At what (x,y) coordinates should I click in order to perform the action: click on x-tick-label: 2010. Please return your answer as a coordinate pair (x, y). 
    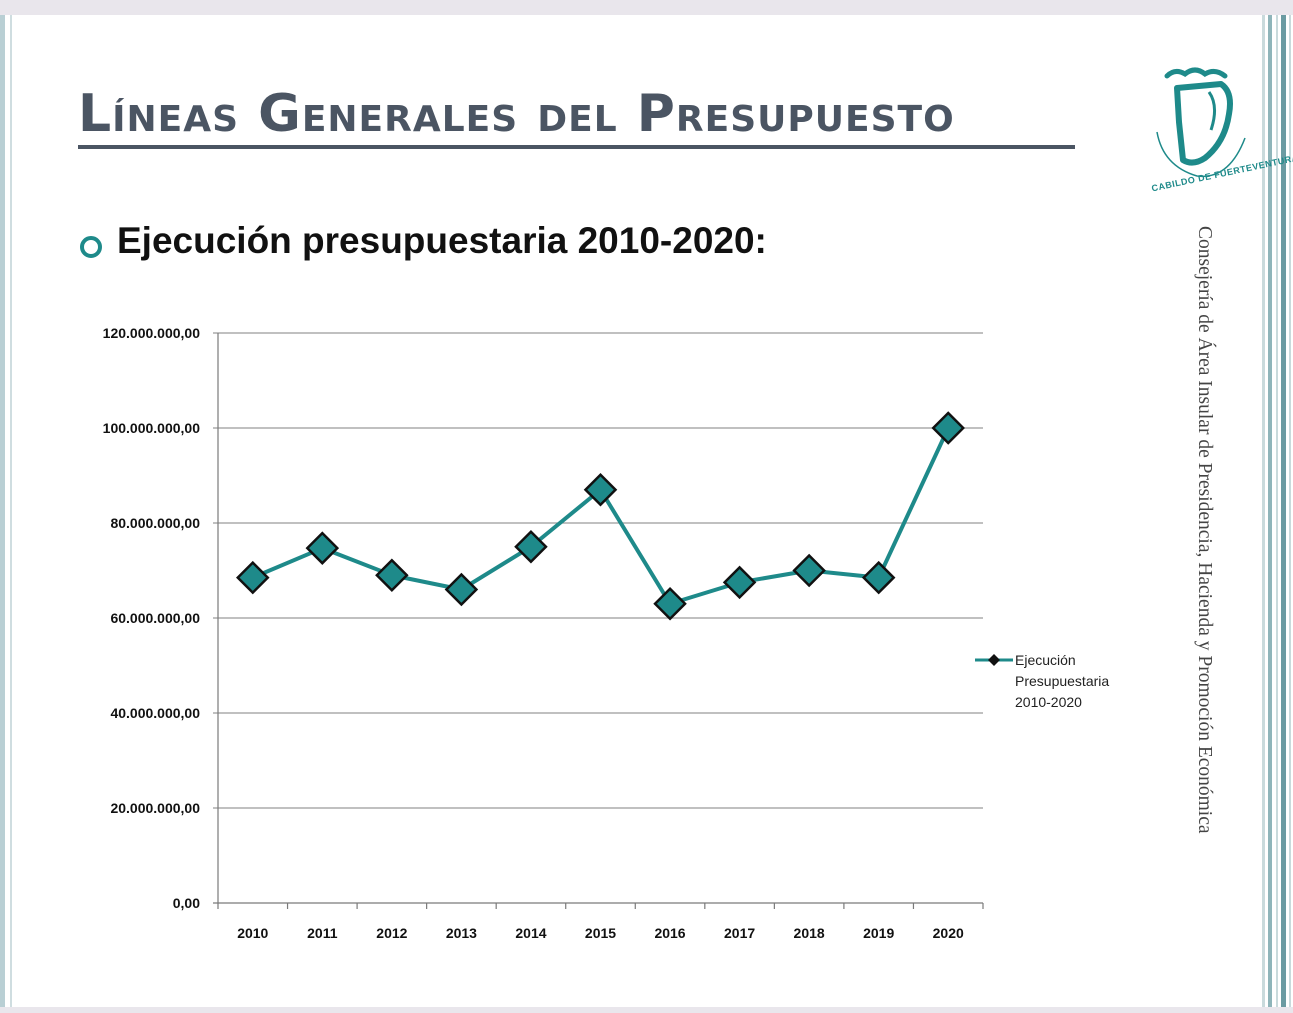
    Looking at the image, I should click on (252, 933).